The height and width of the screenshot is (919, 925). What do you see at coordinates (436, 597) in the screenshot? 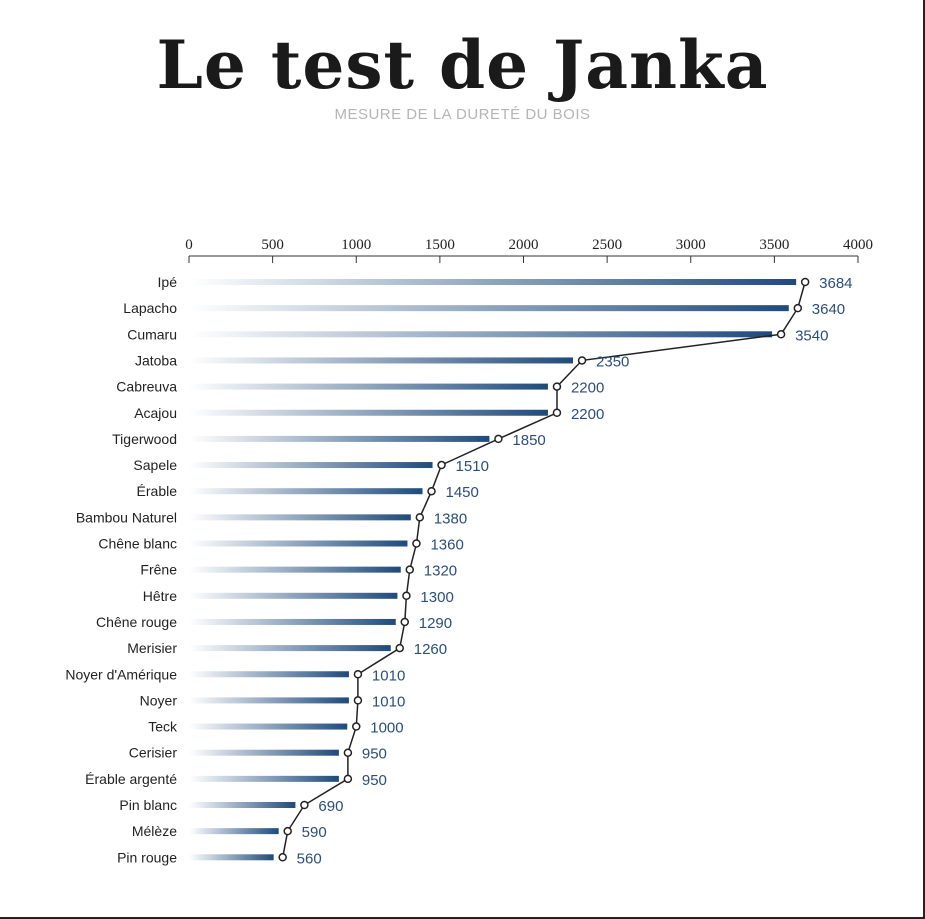
I see `value-label: 1300` at bounding box center [436, 597].